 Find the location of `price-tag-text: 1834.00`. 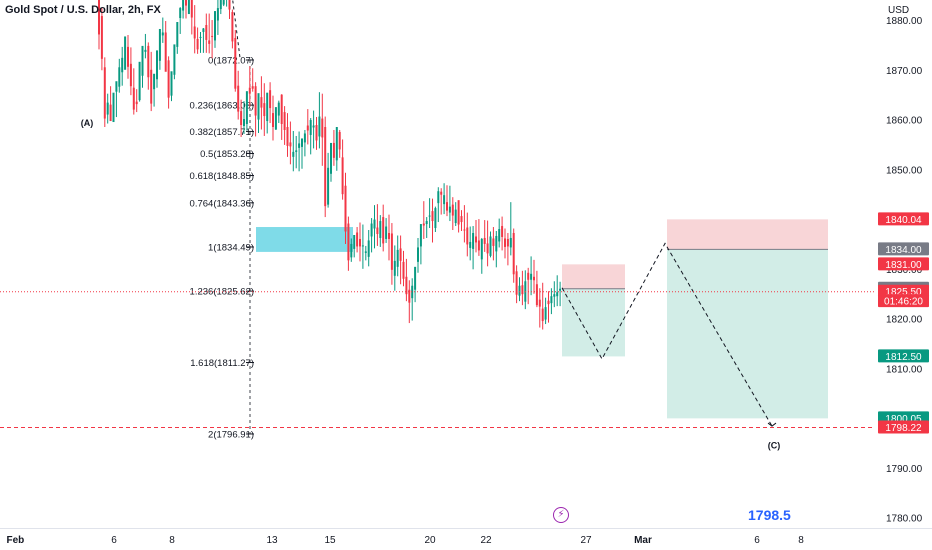

price-tag-text: 1834.00 is located at coordinates (903, 250).